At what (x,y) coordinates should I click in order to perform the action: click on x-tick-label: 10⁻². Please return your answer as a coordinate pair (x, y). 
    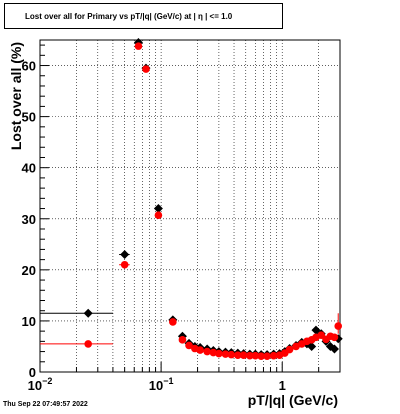
    Looking at the image, I should click on (40, 384).